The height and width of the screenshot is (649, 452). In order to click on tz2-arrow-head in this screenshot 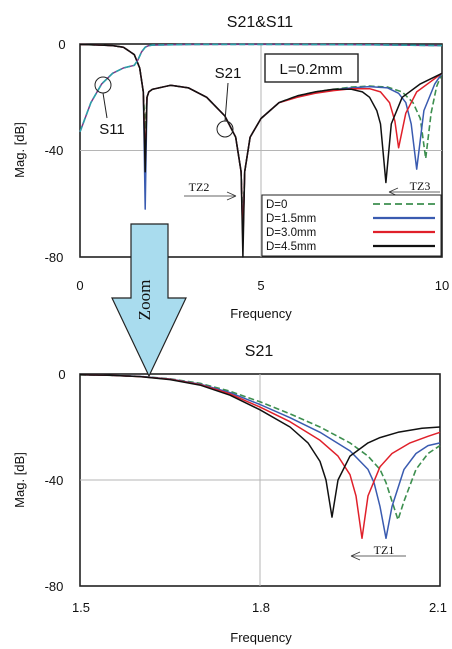, I will do `click(231, 196)`.